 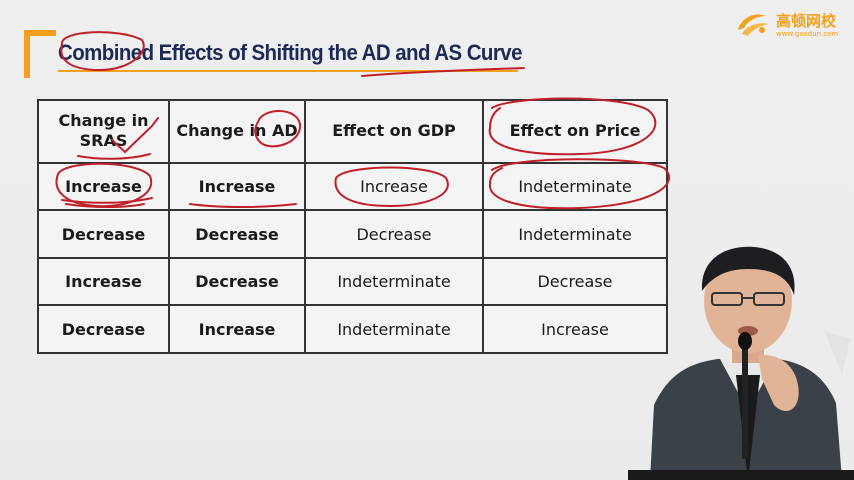 I want to click on brand-logo: 高顿网校 www.gaodun.com, so click(x=792, y=24).